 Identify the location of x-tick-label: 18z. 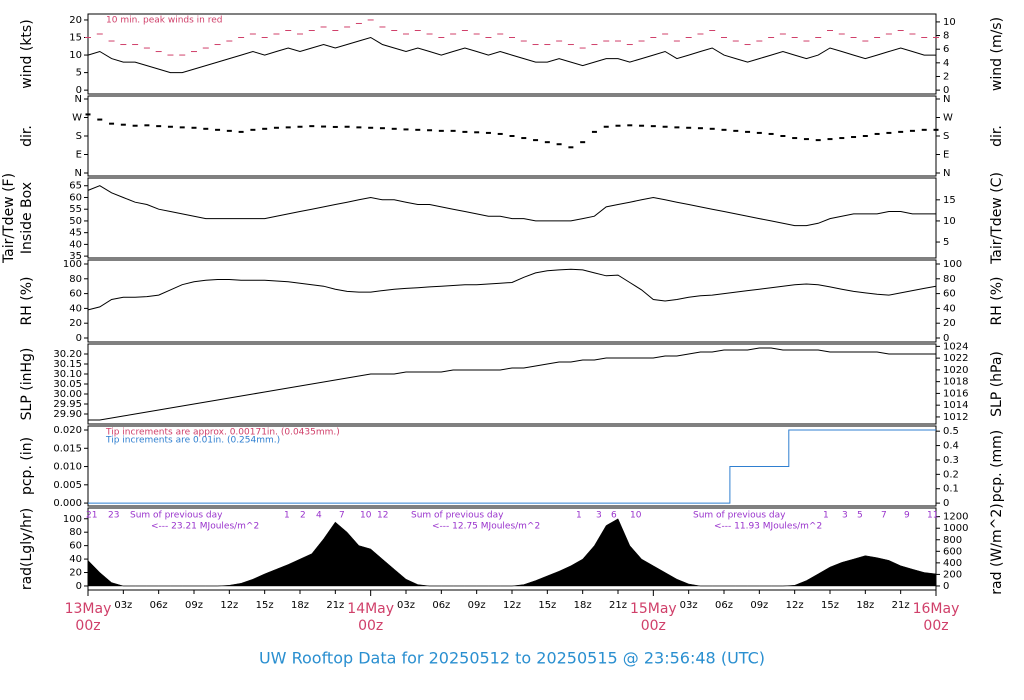
(865, 605).